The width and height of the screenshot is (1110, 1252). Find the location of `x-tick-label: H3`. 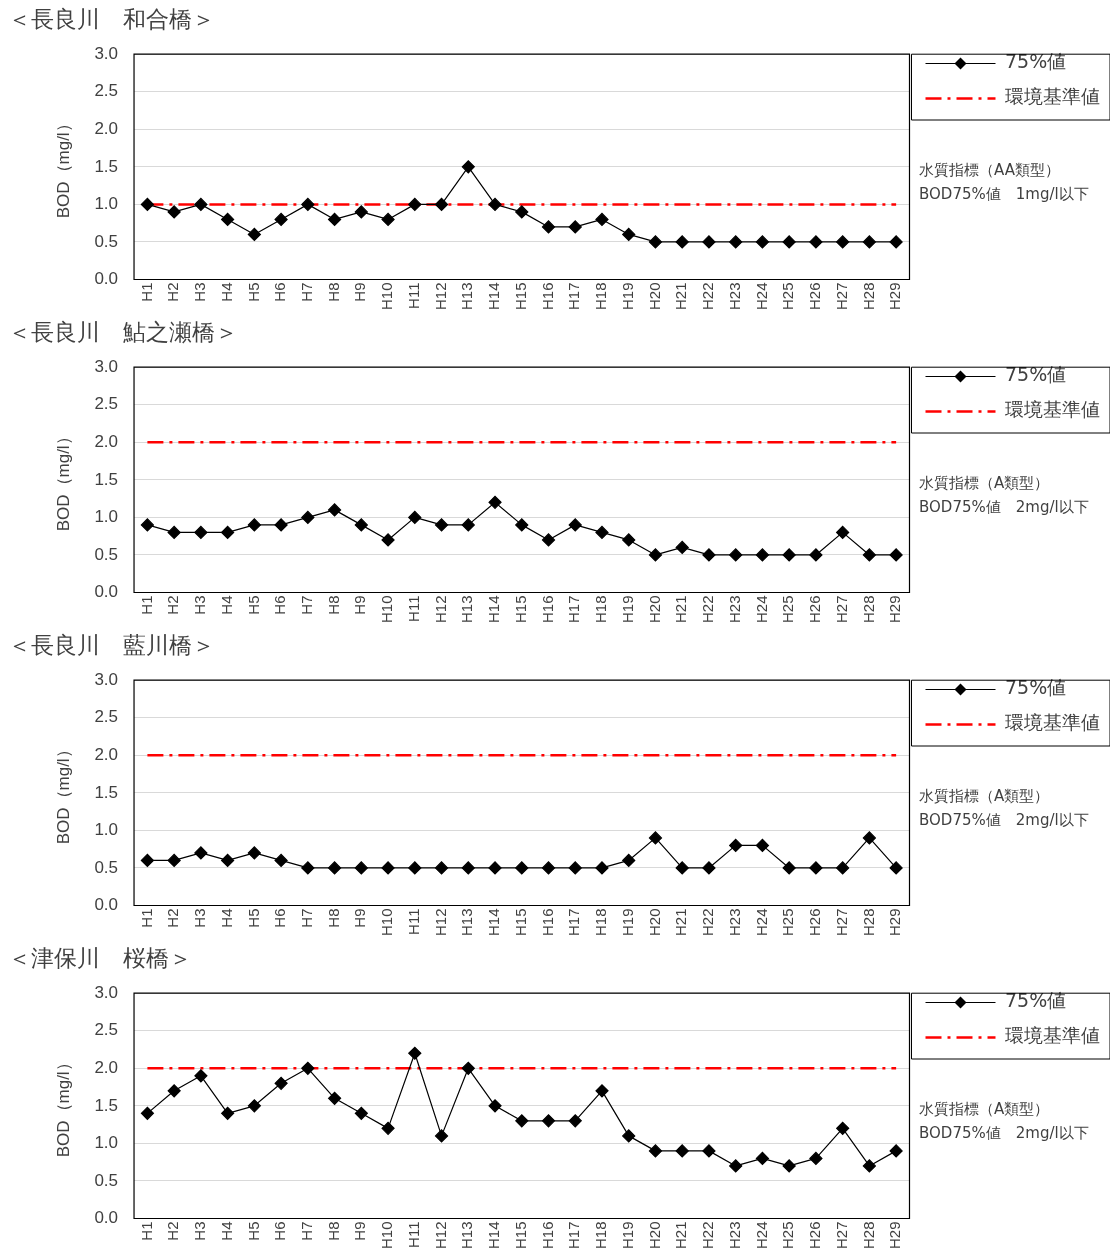

x-tick-label: H3 is located at coordinates (200, 292).